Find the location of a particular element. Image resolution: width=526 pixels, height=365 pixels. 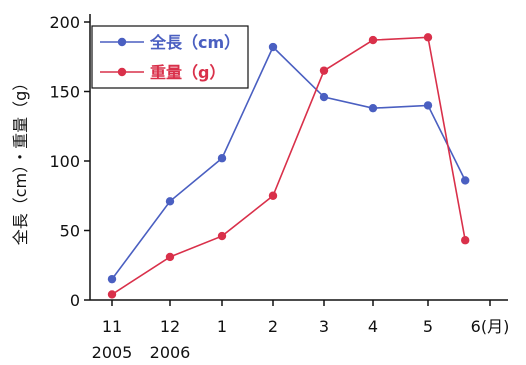

y-tick-label: 150 is located at coordinates (64, 92).